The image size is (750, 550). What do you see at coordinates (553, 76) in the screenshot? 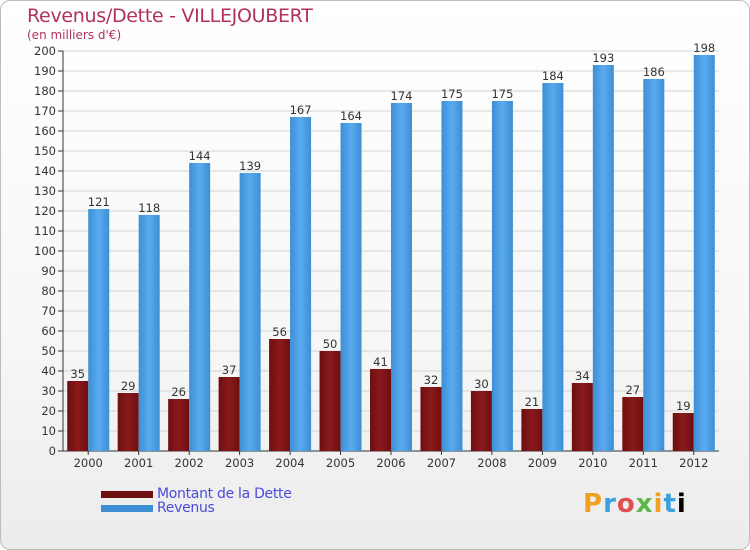
I see `data-label-revenue: 184` at bounding box center [553, 76].